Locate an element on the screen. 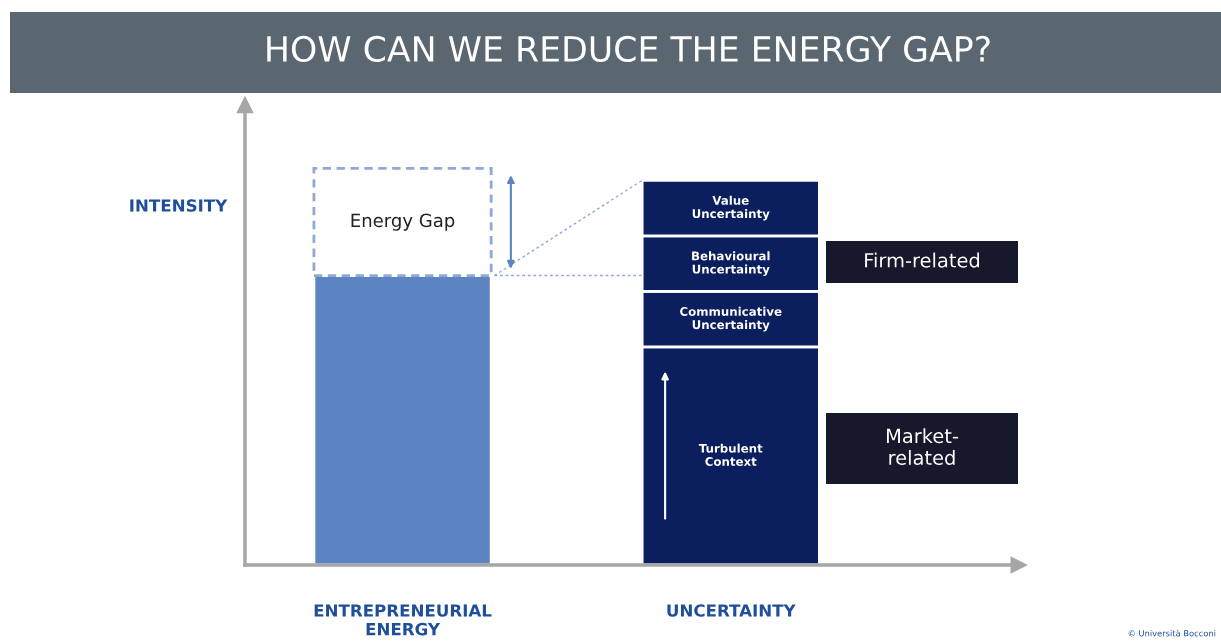 Image resolution: width=1221 pixels, height=642 pixels. chart-title: HOW CAN WE REDUCE THE ENERGY GAP? is located at coordinates (628, 49).